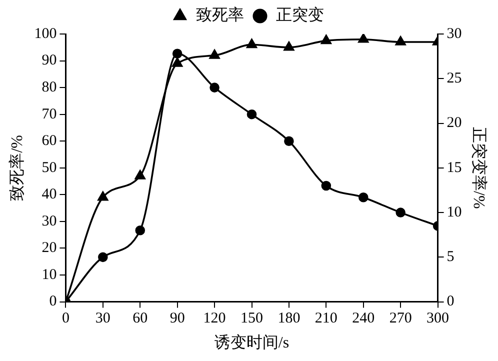 Image resolution: width=498 pixels, height=361 pixels. What do you see at coordinates (49, 194) in the screenshot?
I see `y-tick-label: 40` at bounding box center [49, 194].